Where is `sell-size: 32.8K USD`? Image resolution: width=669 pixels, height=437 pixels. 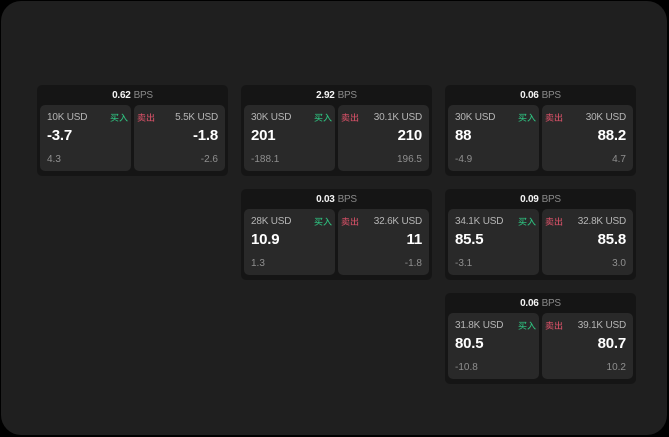
sell-size: 32.8K USD is located at coordinates (601, 221).